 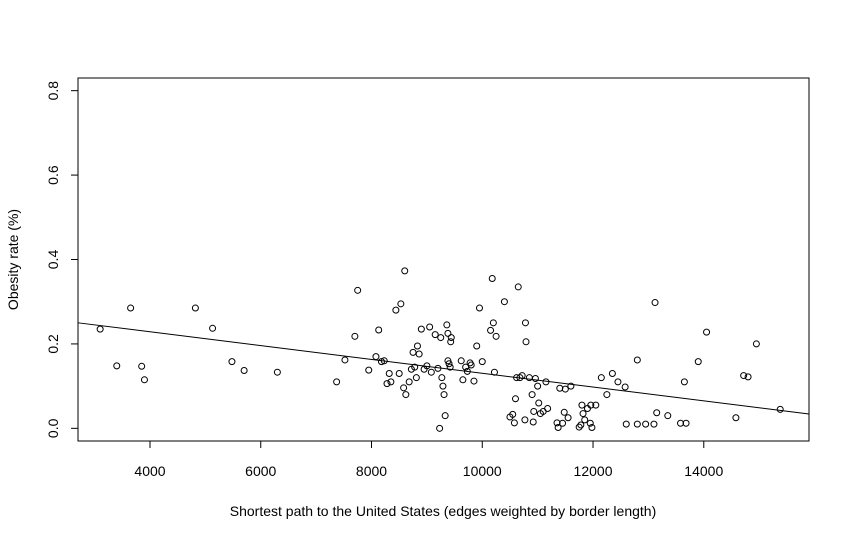 I want to click on x-tick-label: 8000, so click(x=371, y=471).